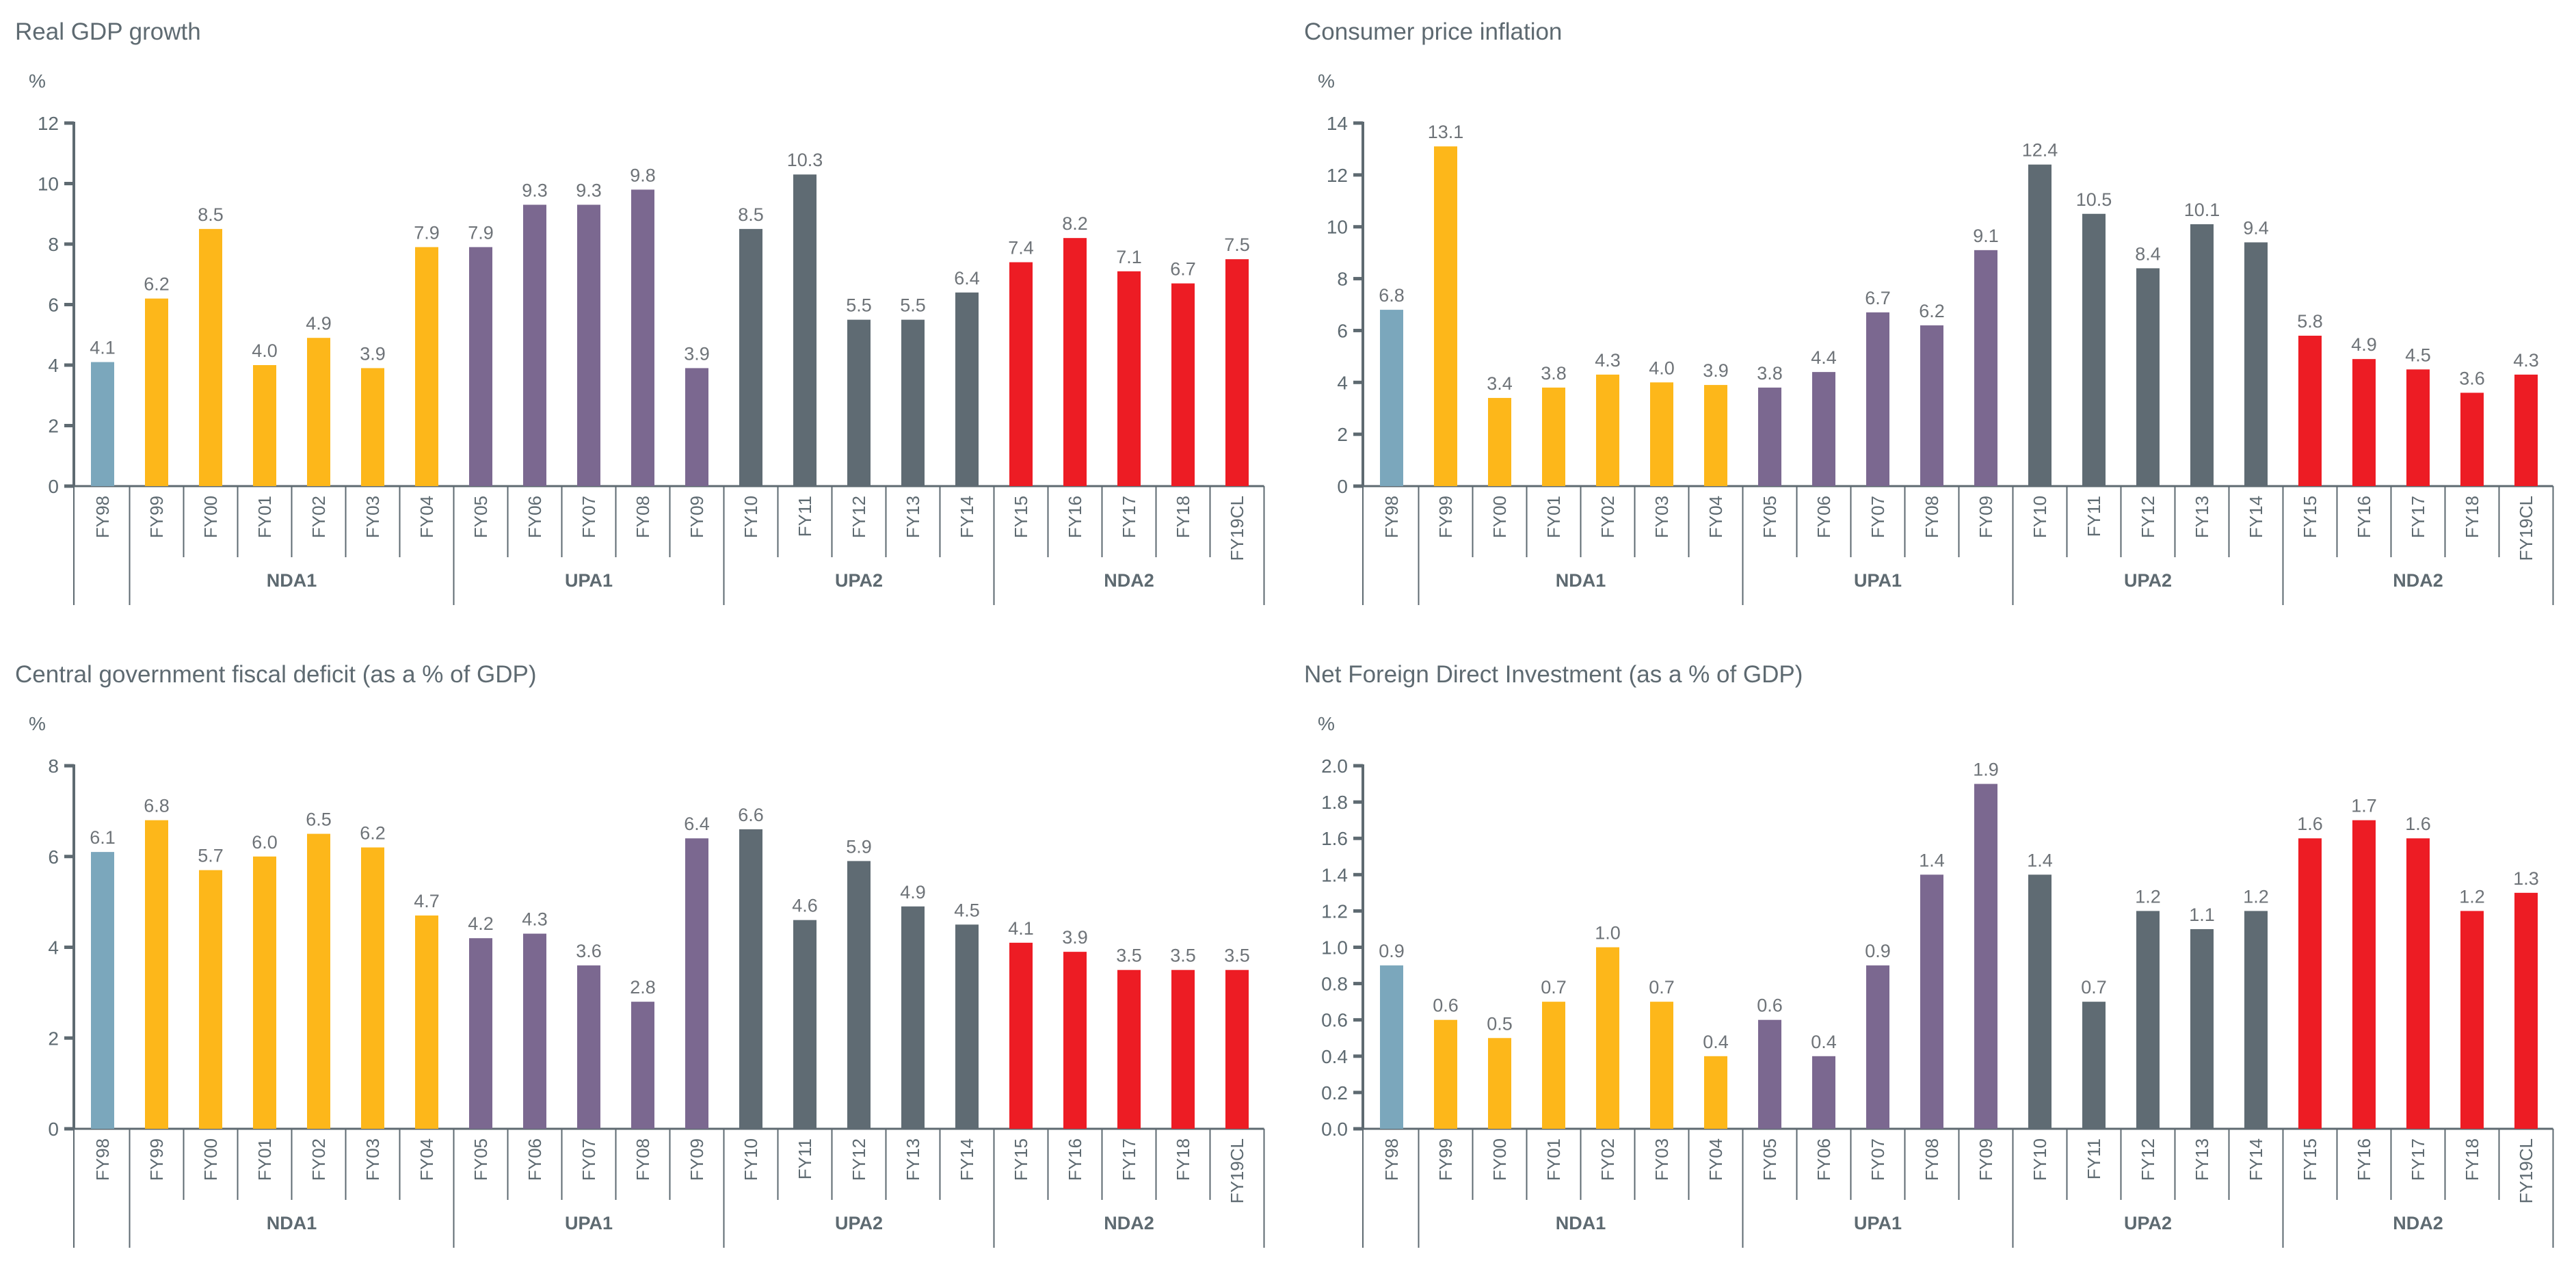 The height and width of the screenshot is (1271, 2576). I want to click on data-label: 2.8, so click(643, 987).